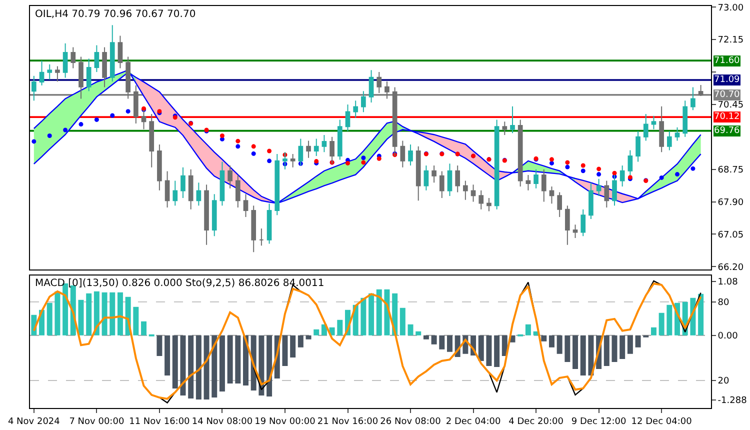 This screenshot has width=750, height=430. What do you see at coordinates (727, 61) in the screenshot?
I see `ref-line-label: 71.60` at bounding box center [727, 61].